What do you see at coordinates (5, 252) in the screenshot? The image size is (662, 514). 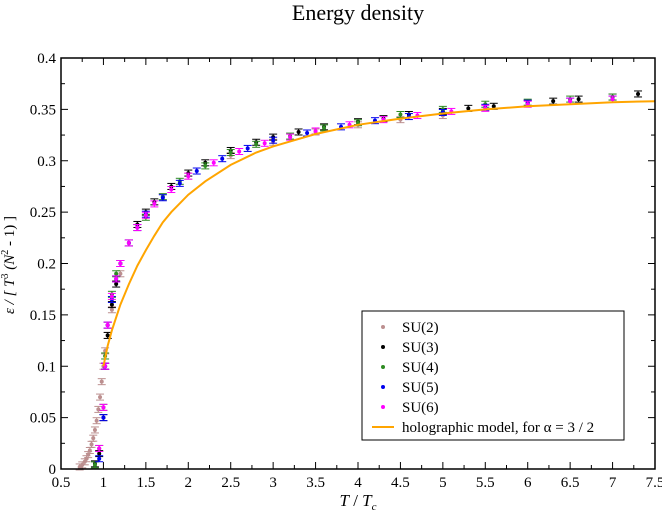 I see `y-axis-label-exp: 2` at bounding box center [5, 252].